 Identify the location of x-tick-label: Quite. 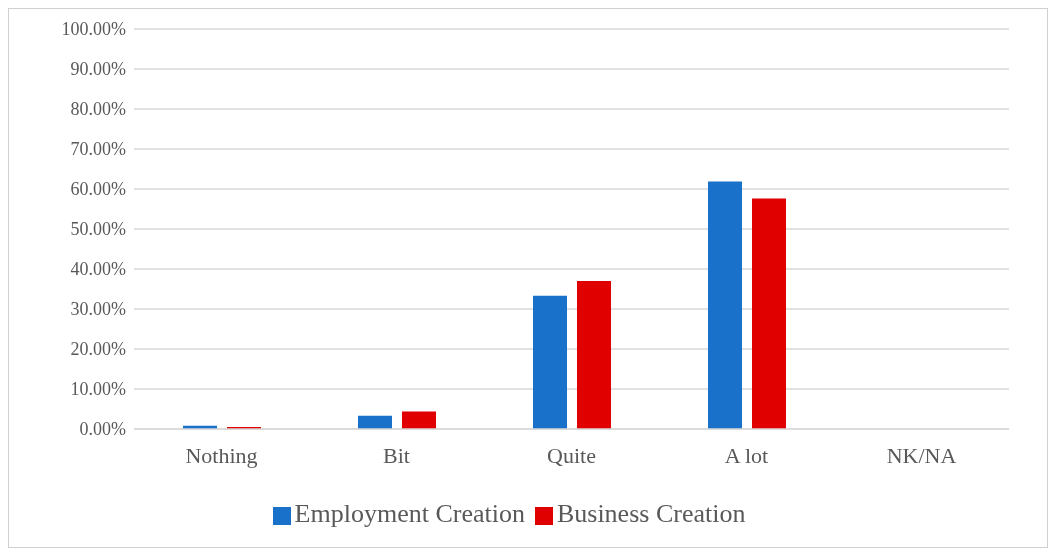
(571, 455).